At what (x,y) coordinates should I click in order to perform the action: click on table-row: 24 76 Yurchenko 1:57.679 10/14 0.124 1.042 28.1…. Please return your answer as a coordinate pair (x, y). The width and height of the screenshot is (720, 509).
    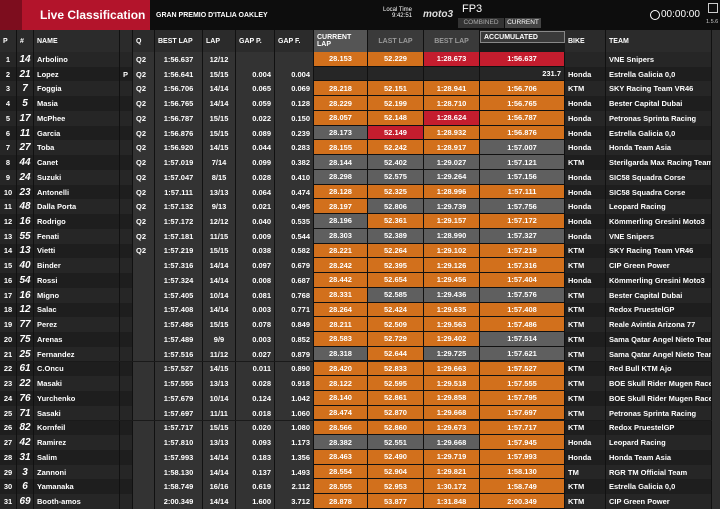
    Looking at the image, I should click on (356, 398).